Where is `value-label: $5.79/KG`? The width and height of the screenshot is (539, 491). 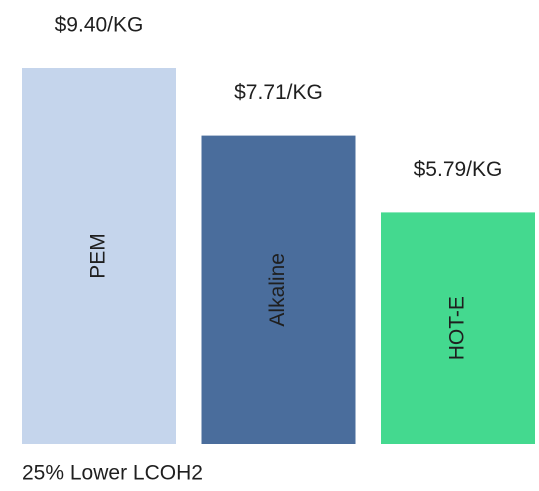
value-label: $5.79/KG is located at coordinates (458, 169).